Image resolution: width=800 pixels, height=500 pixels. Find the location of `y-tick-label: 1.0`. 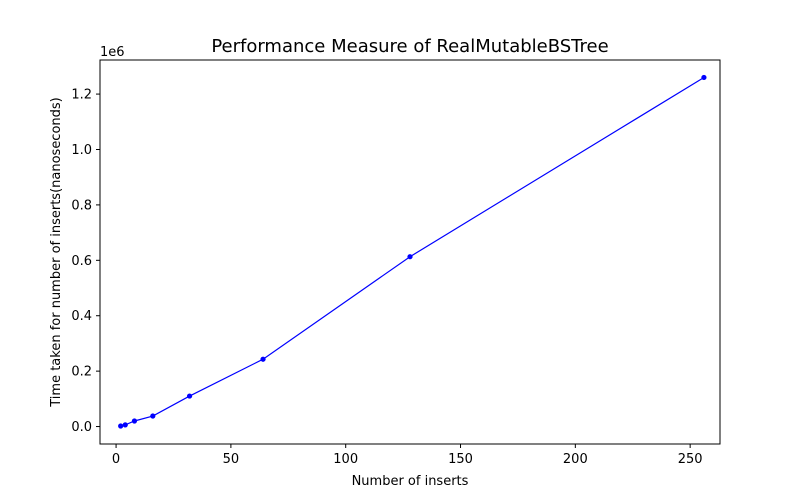

y-tick-label: 1.0 is located at coordinates (81, 150).